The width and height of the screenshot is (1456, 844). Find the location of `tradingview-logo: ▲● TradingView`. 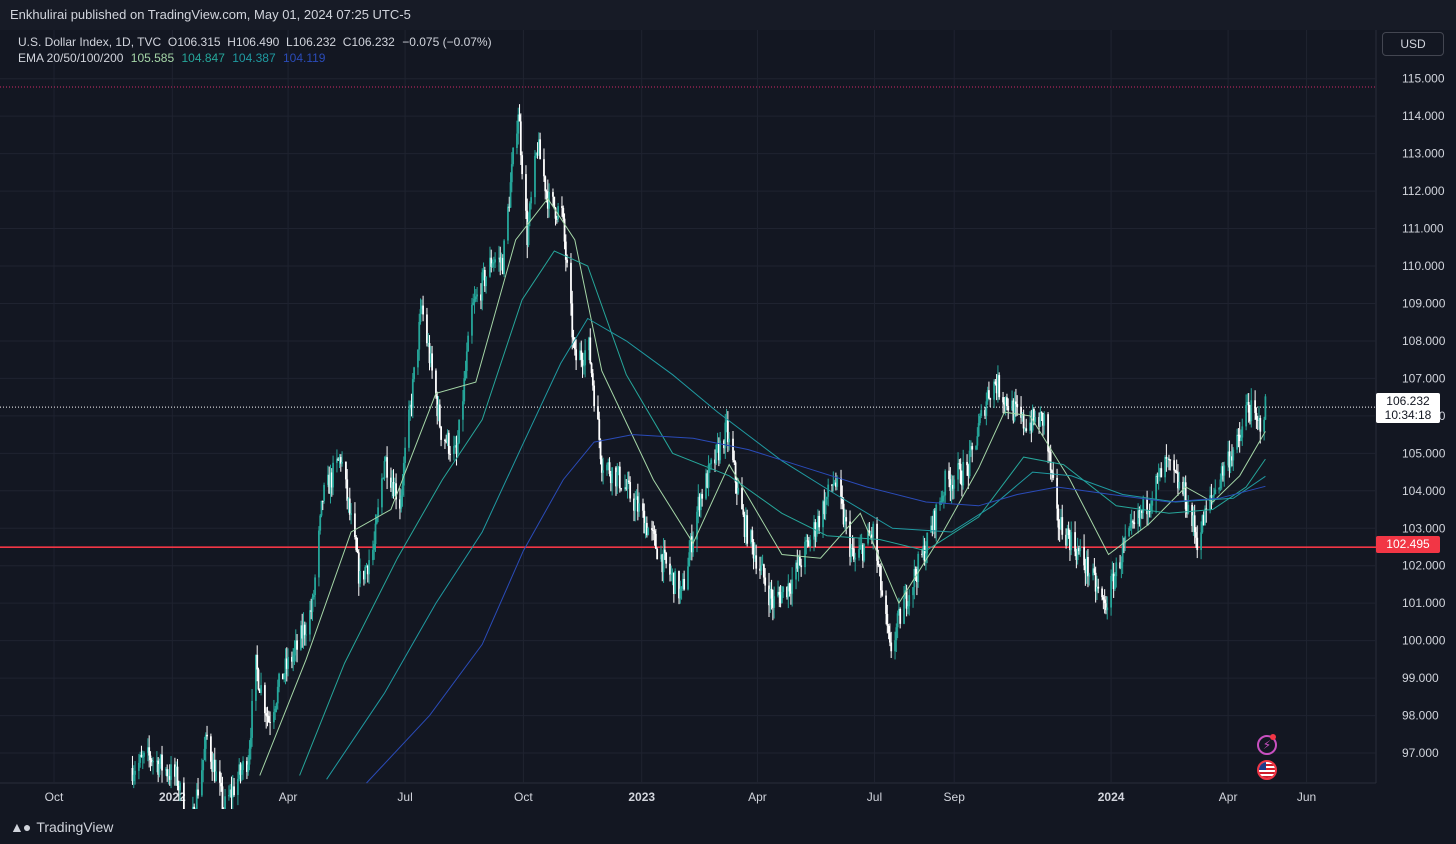

tradingview-logo: ▲● TradingView is located at coordinates (61, 827).